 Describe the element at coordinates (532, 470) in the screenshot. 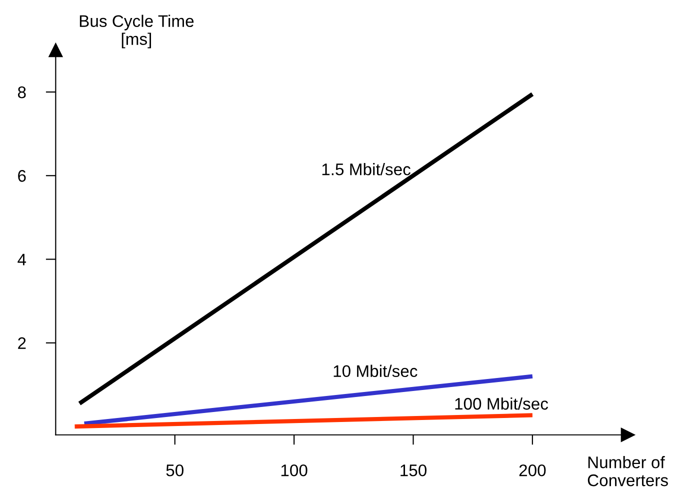

I see `x-tick-label: 200` at that location.